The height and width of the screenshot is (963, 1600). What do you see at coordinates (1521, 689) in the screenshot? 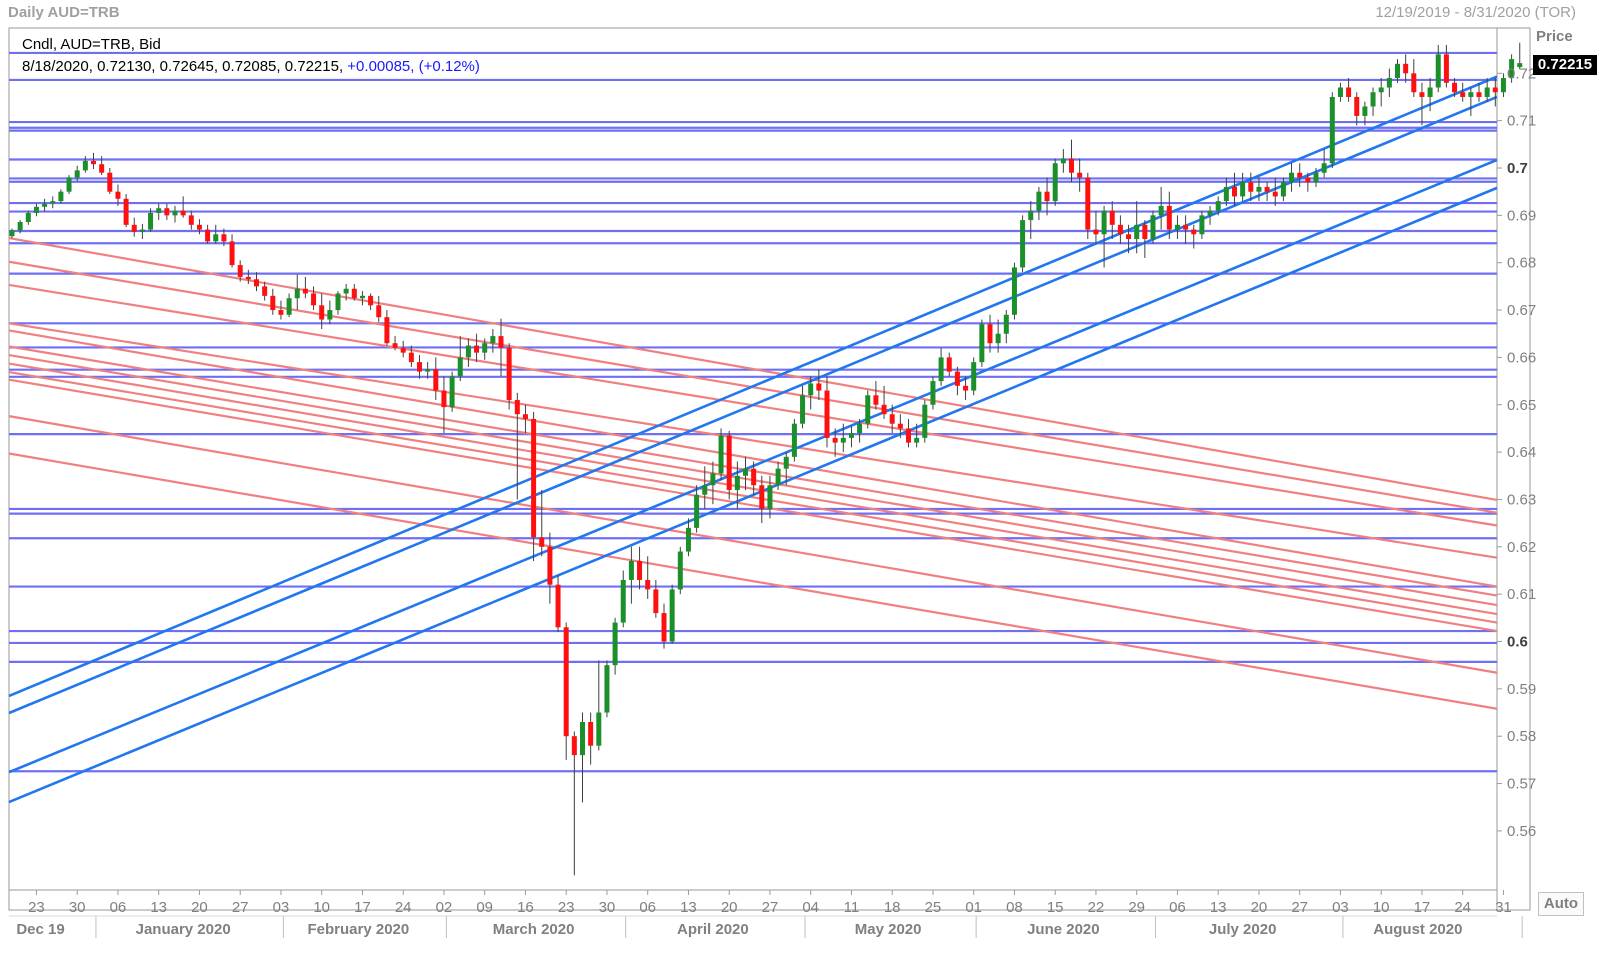
I see `price-tick-label: 0.59` at bounding box center [1521, 689].